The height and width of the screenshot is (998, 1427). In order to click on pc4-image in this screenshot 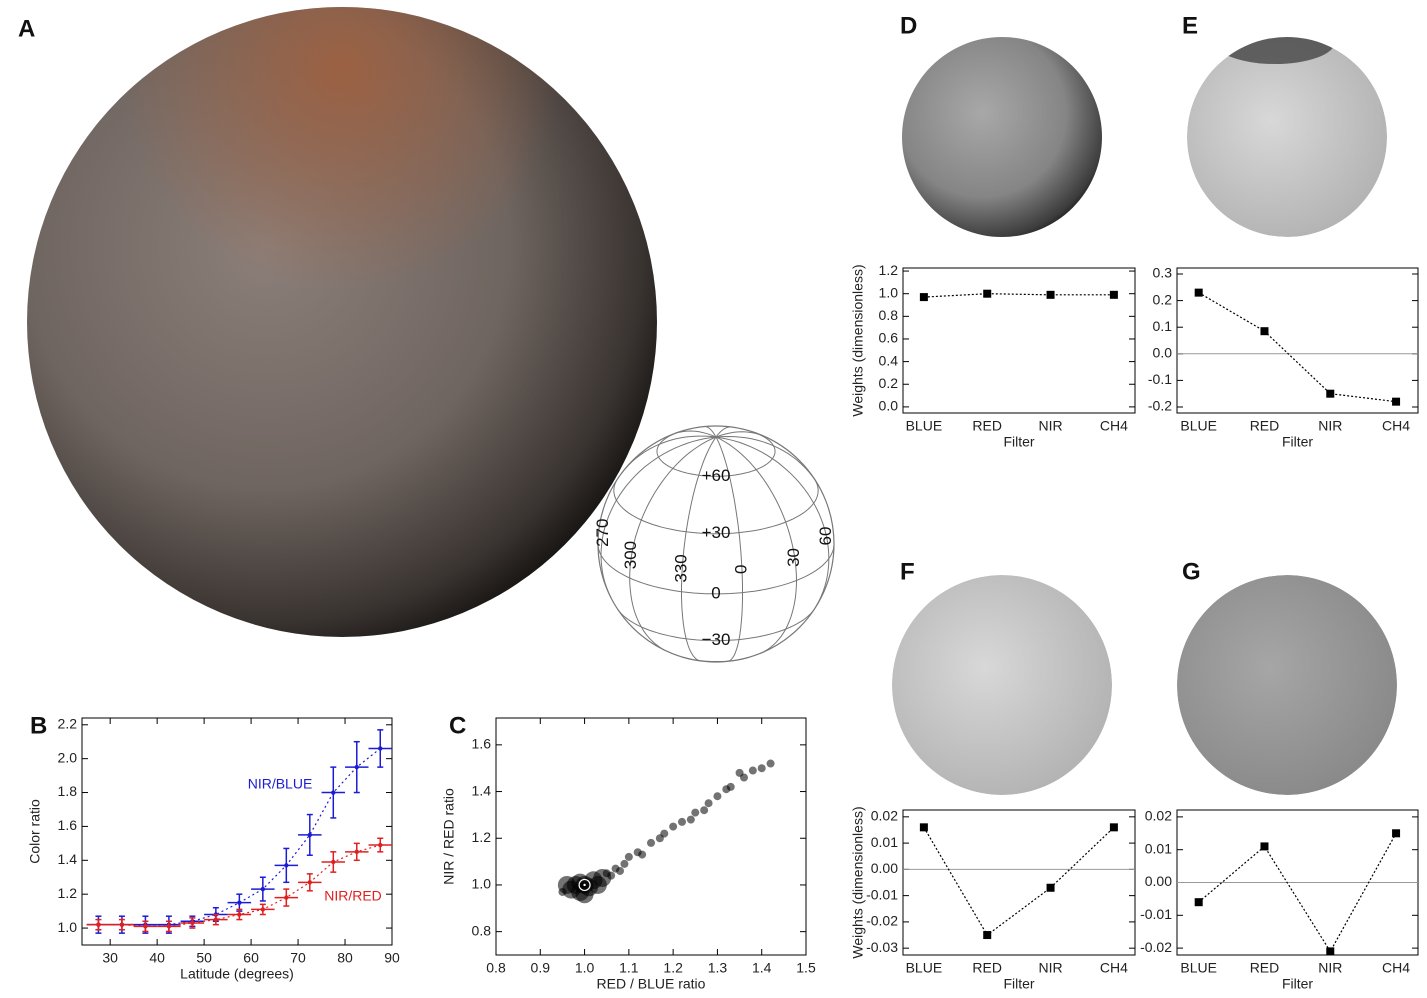, I will do `click(1287, 685)`.